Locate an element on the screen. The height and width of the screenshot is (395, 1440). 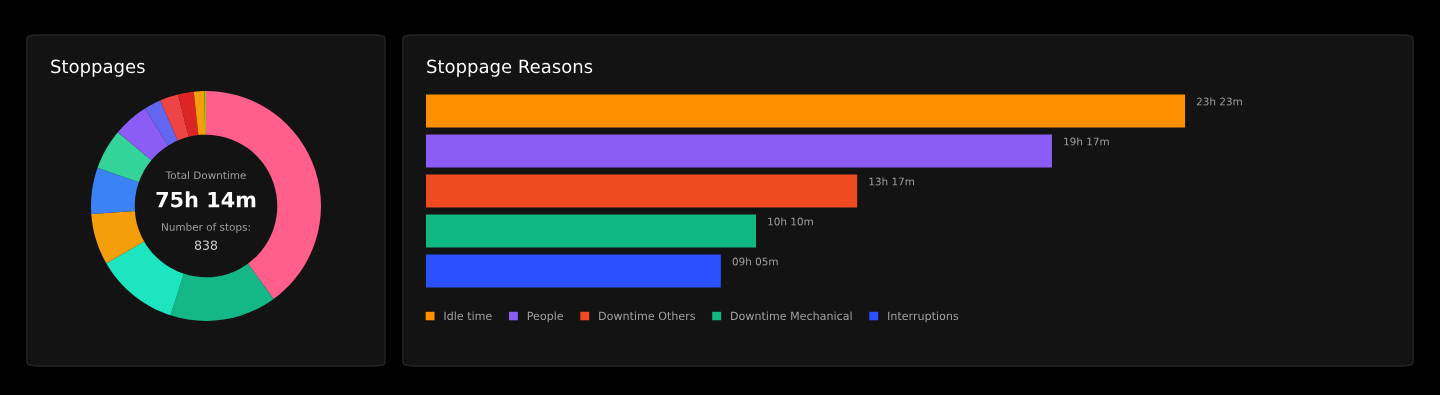
data-label: 09h 05m is located at coordinates (755, 261).